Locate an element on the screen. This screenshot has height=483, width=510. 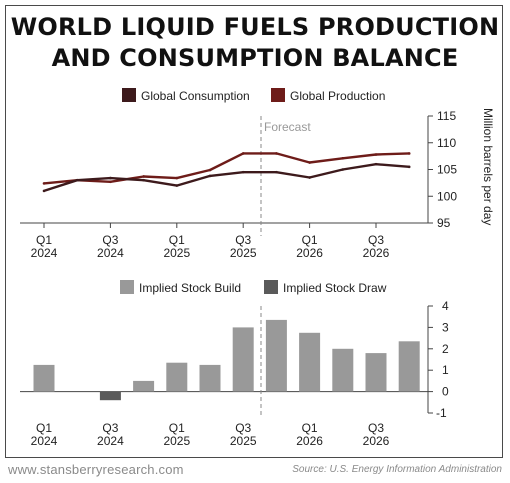
forecast-annotation: Forecast is located at coordinates (287, 127).